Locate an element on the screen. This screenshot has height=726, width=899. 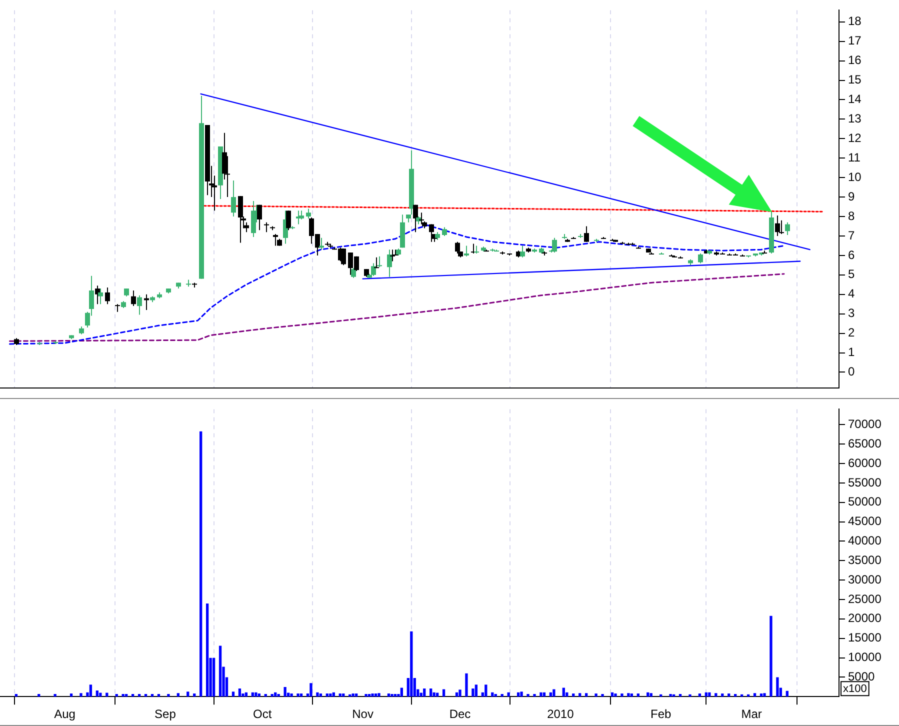
y-tick-label: 13 is located at coordinates (855, 119).